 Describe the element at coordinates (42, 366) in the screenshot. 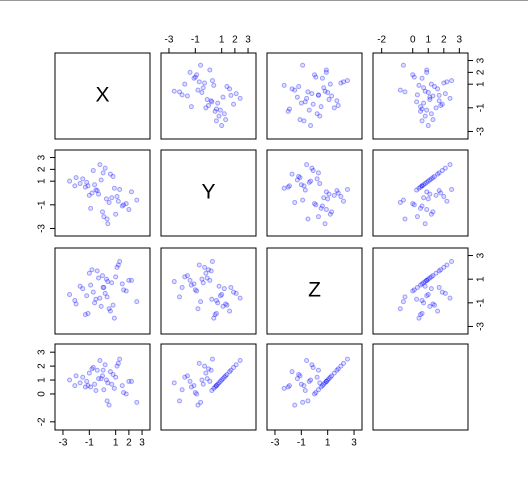

I see `y-tick-label: 2` at that location.